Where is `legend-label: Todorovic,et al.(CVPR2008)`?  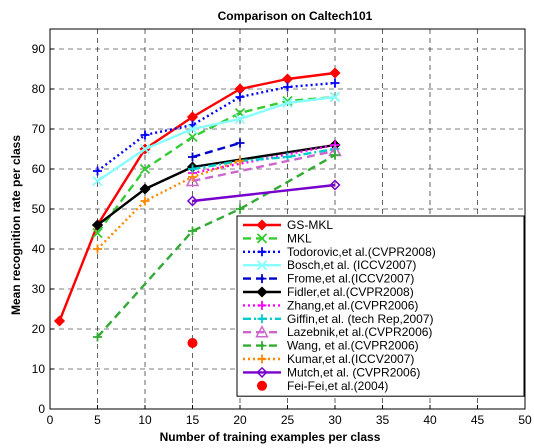 legend-label: Todorovic,et al.(CVPR2008) is located at coordinates (361, 252).